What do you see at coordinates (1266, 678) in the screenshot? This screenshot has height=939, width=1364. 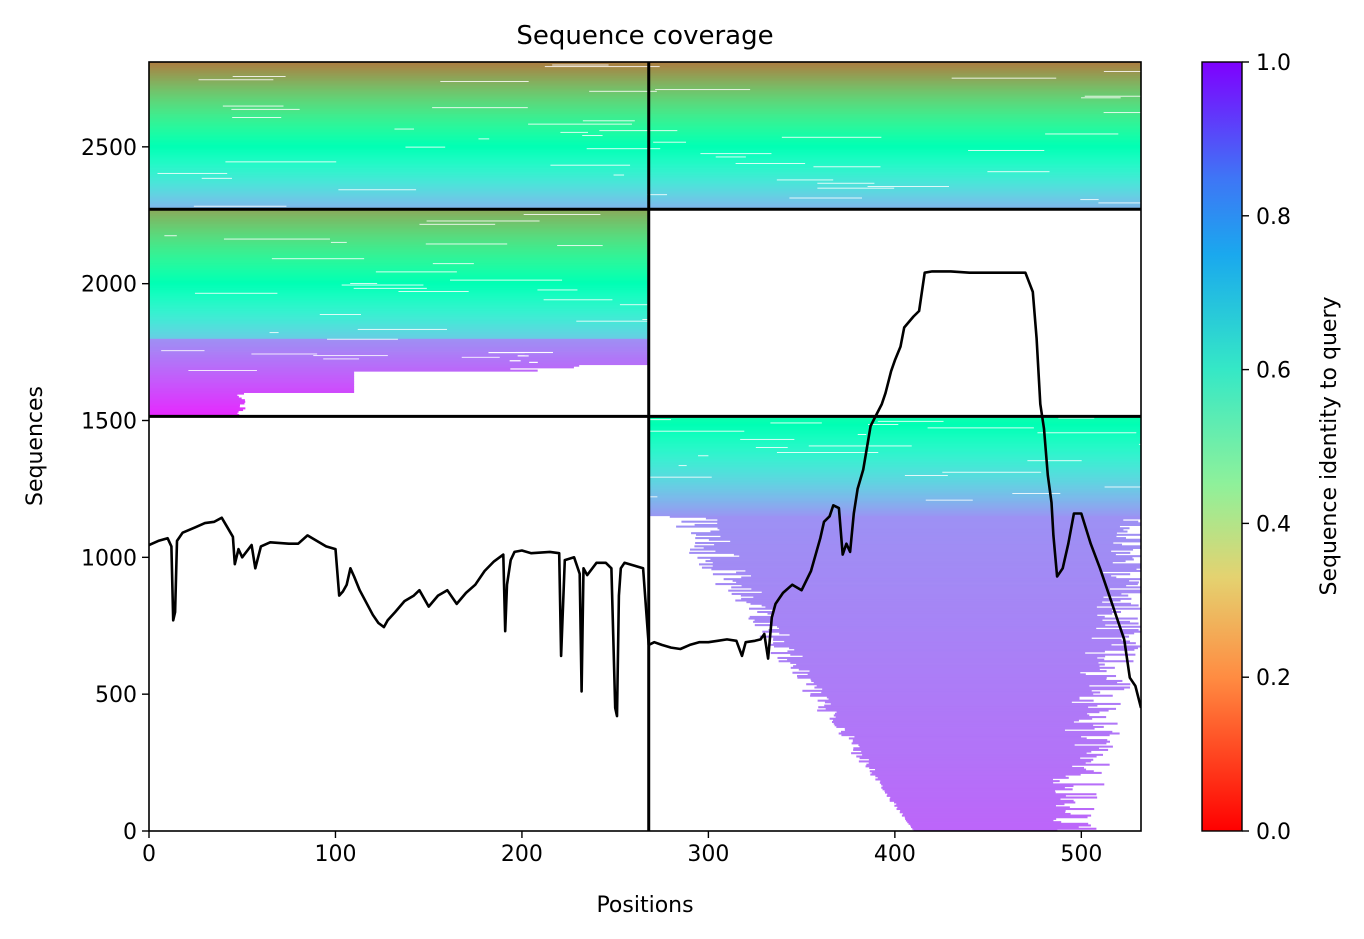 I see `colorbar-tick: 0.2` at bounding box center [1266, 678].